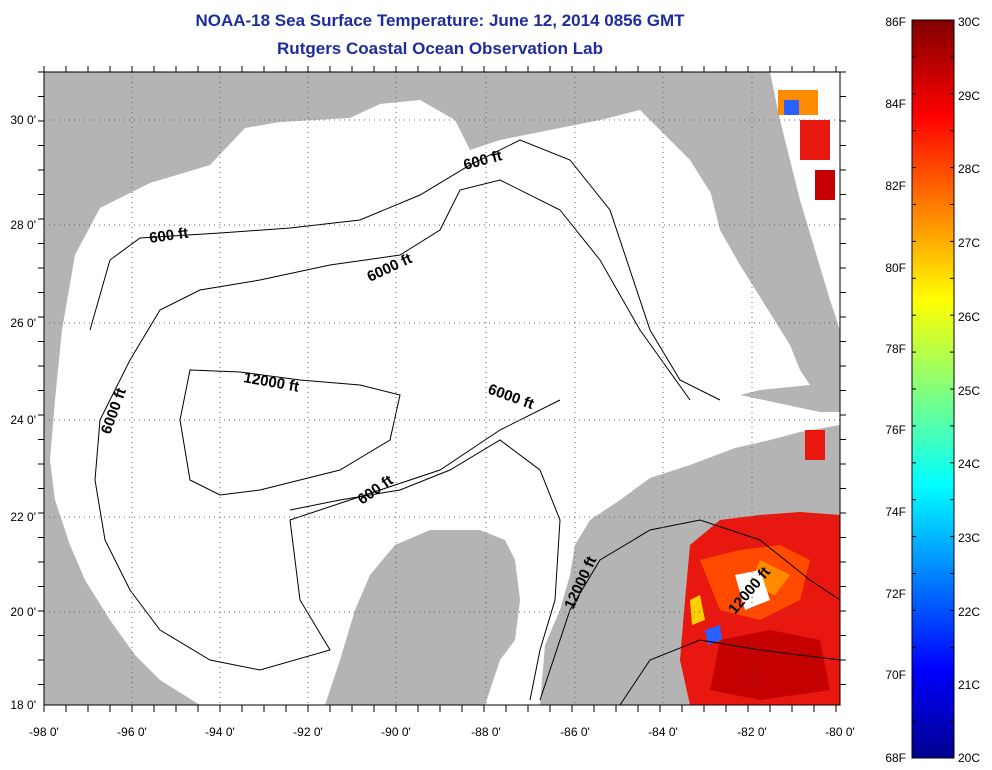  I want to click on colorbar-c-label: 28C, so click(969, 169).